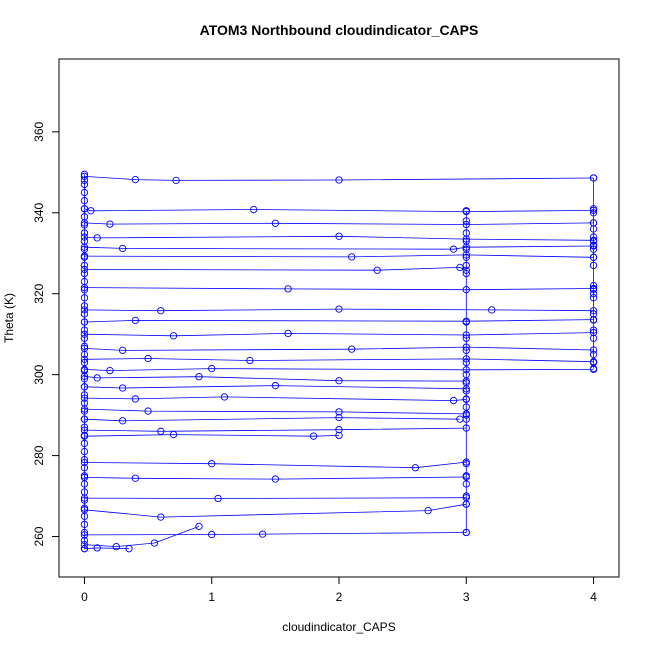  Describe the element at coordinates (39, 212) in the screenshot. I see `y-tick-label: 340` at that location.